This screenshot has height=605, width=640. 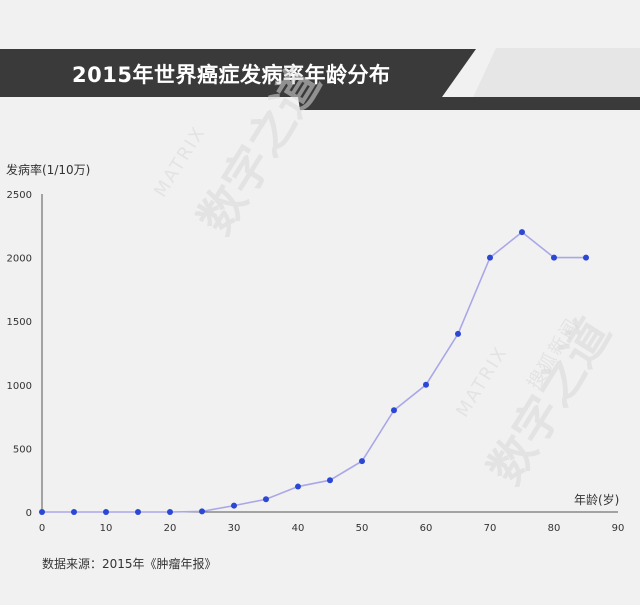 I want to click on x-tick-label: 60, so click(x=426, y=528).